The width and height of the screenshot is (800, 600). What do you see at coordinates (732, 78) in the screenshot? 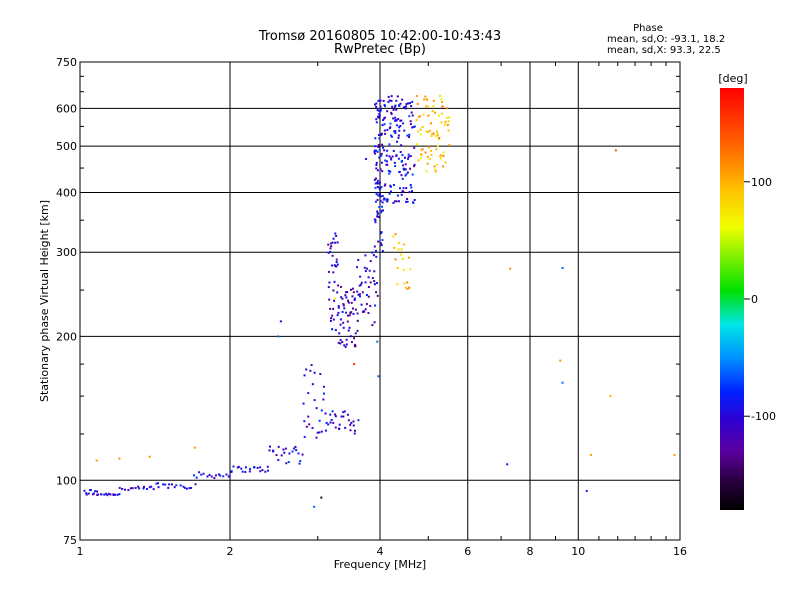
I see `colorbar-label: [deg]` at bounding box center [732, 78].